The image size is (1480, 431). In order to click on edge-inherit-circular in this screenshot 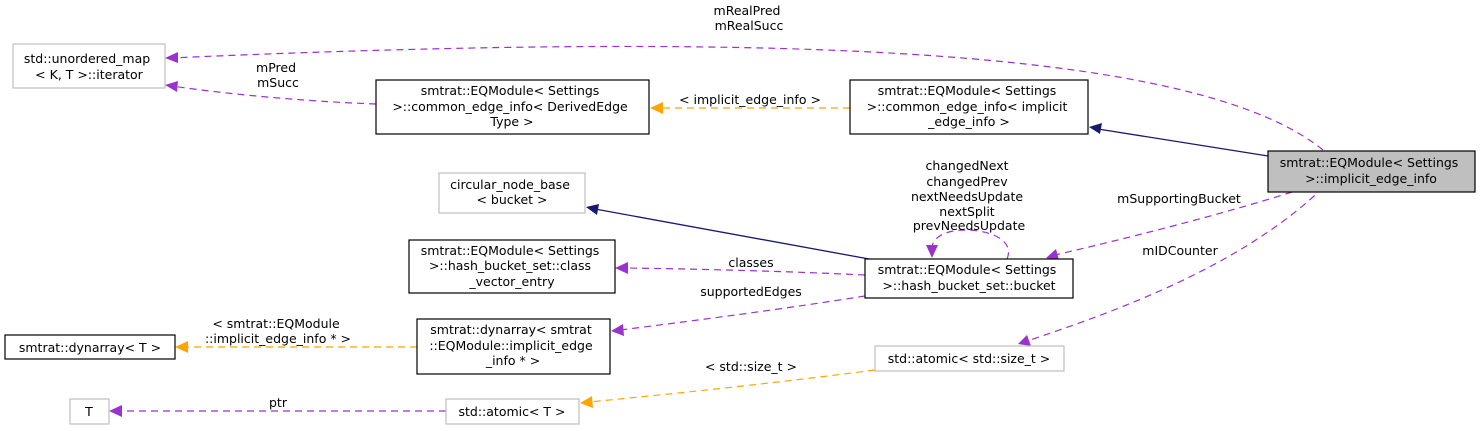, I will do `click(737, 235)`.